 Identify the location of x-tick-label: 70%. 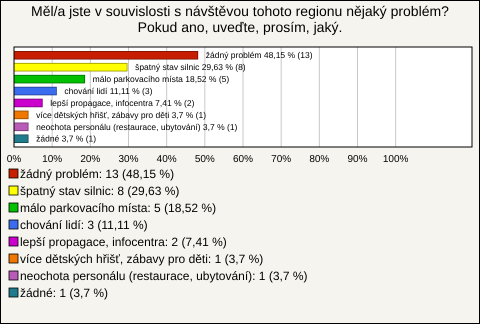
(281, 159).